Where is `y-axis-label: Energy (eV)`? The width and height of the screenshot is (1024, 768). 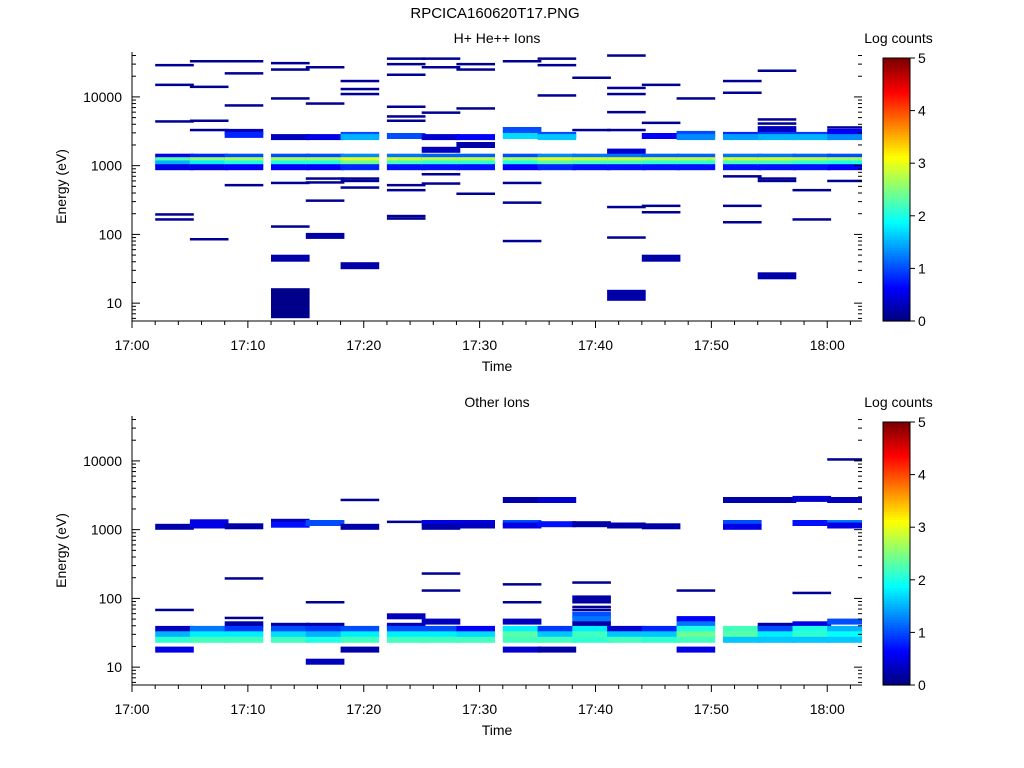 y-axis-label: Energy (eV) is located at coordinates (61, 550).